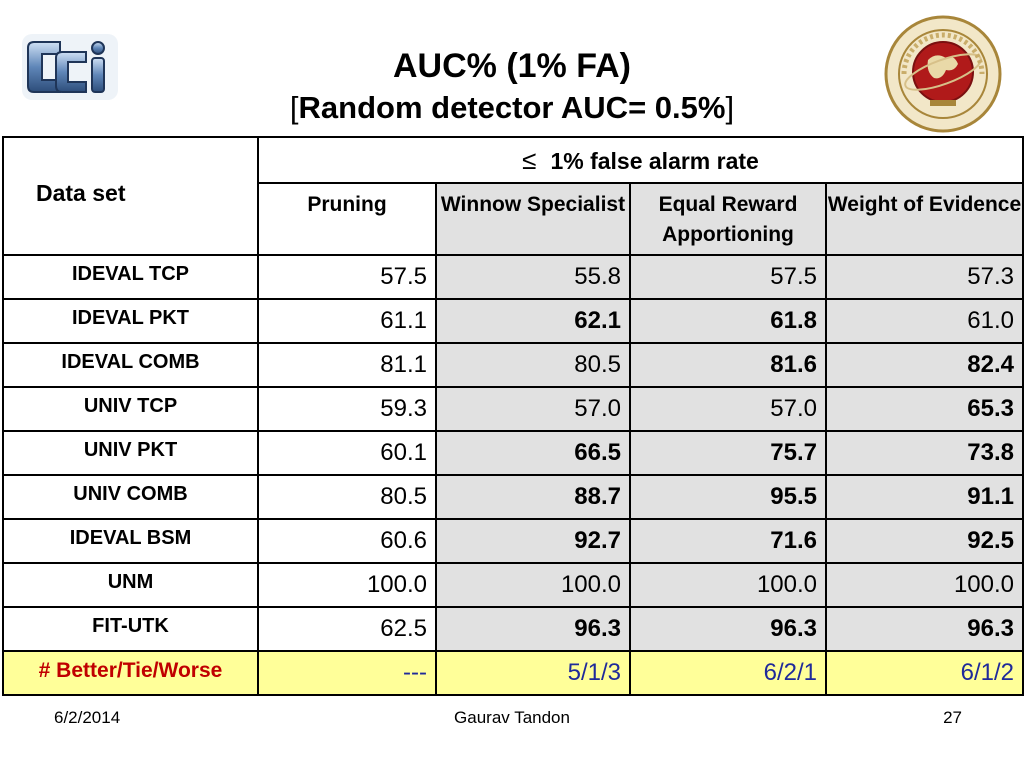 The width and height of the screenshot is (1024, 768). I want to click on dataset-name: IDEVAL PKT, so click(130, 321).